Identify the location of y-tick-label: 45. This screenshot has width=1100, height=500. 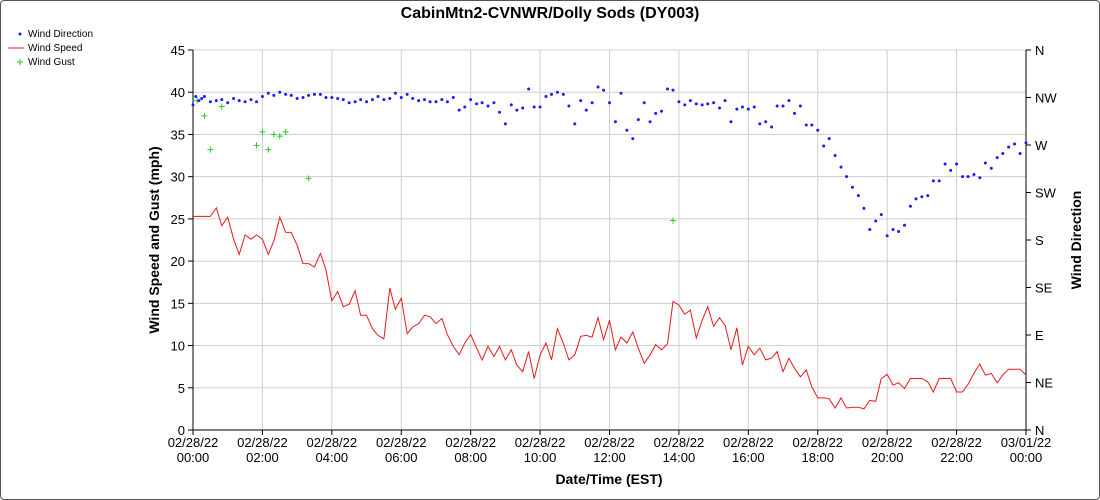
(178, 50).